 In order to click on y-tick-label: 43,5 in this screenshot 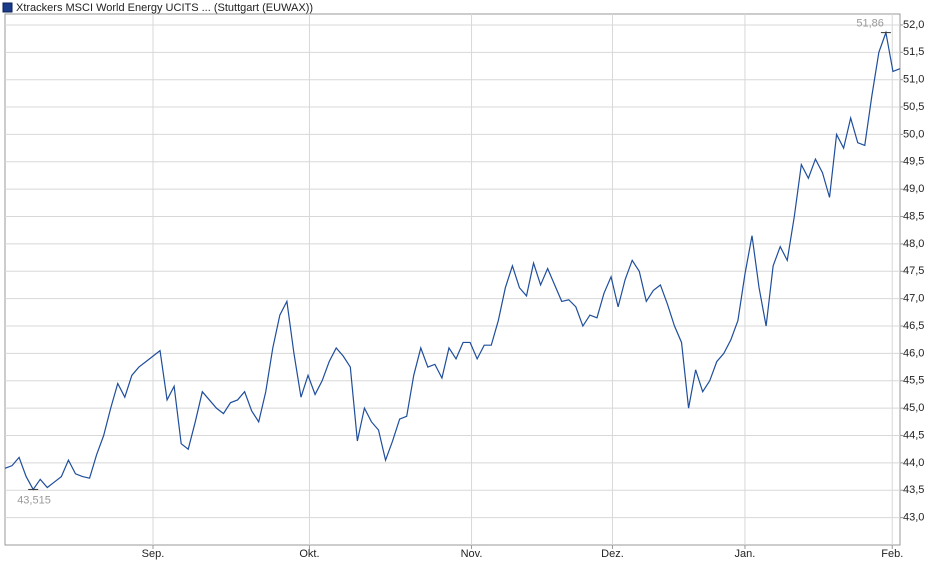, I will do `click(913, 490)`.